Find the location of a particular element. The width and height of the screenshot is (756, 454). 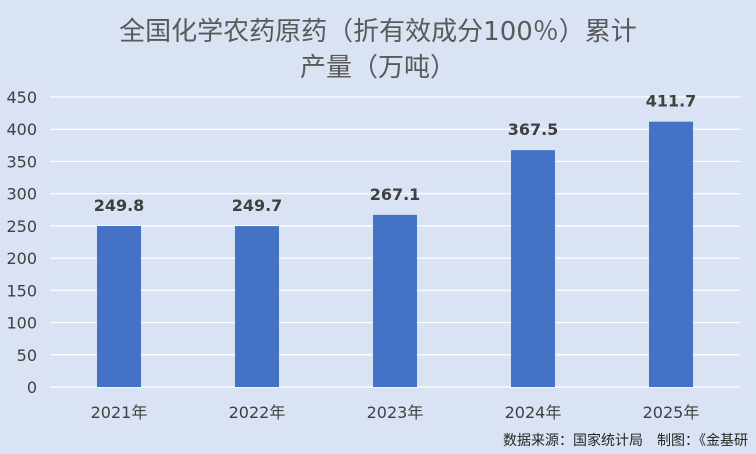

x-tick-label-3: 2024年 is located at coordinates (533, 412).